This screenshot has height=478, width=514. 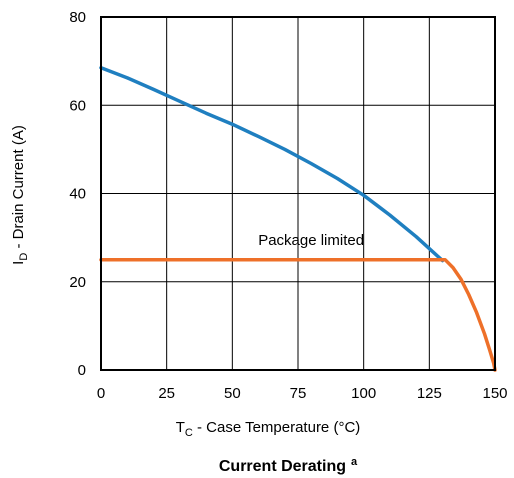 What do you see at coordinates (354, 462) in the screenshot?
I see `chart-title-superscript: a` at bounding box center [354, 462].